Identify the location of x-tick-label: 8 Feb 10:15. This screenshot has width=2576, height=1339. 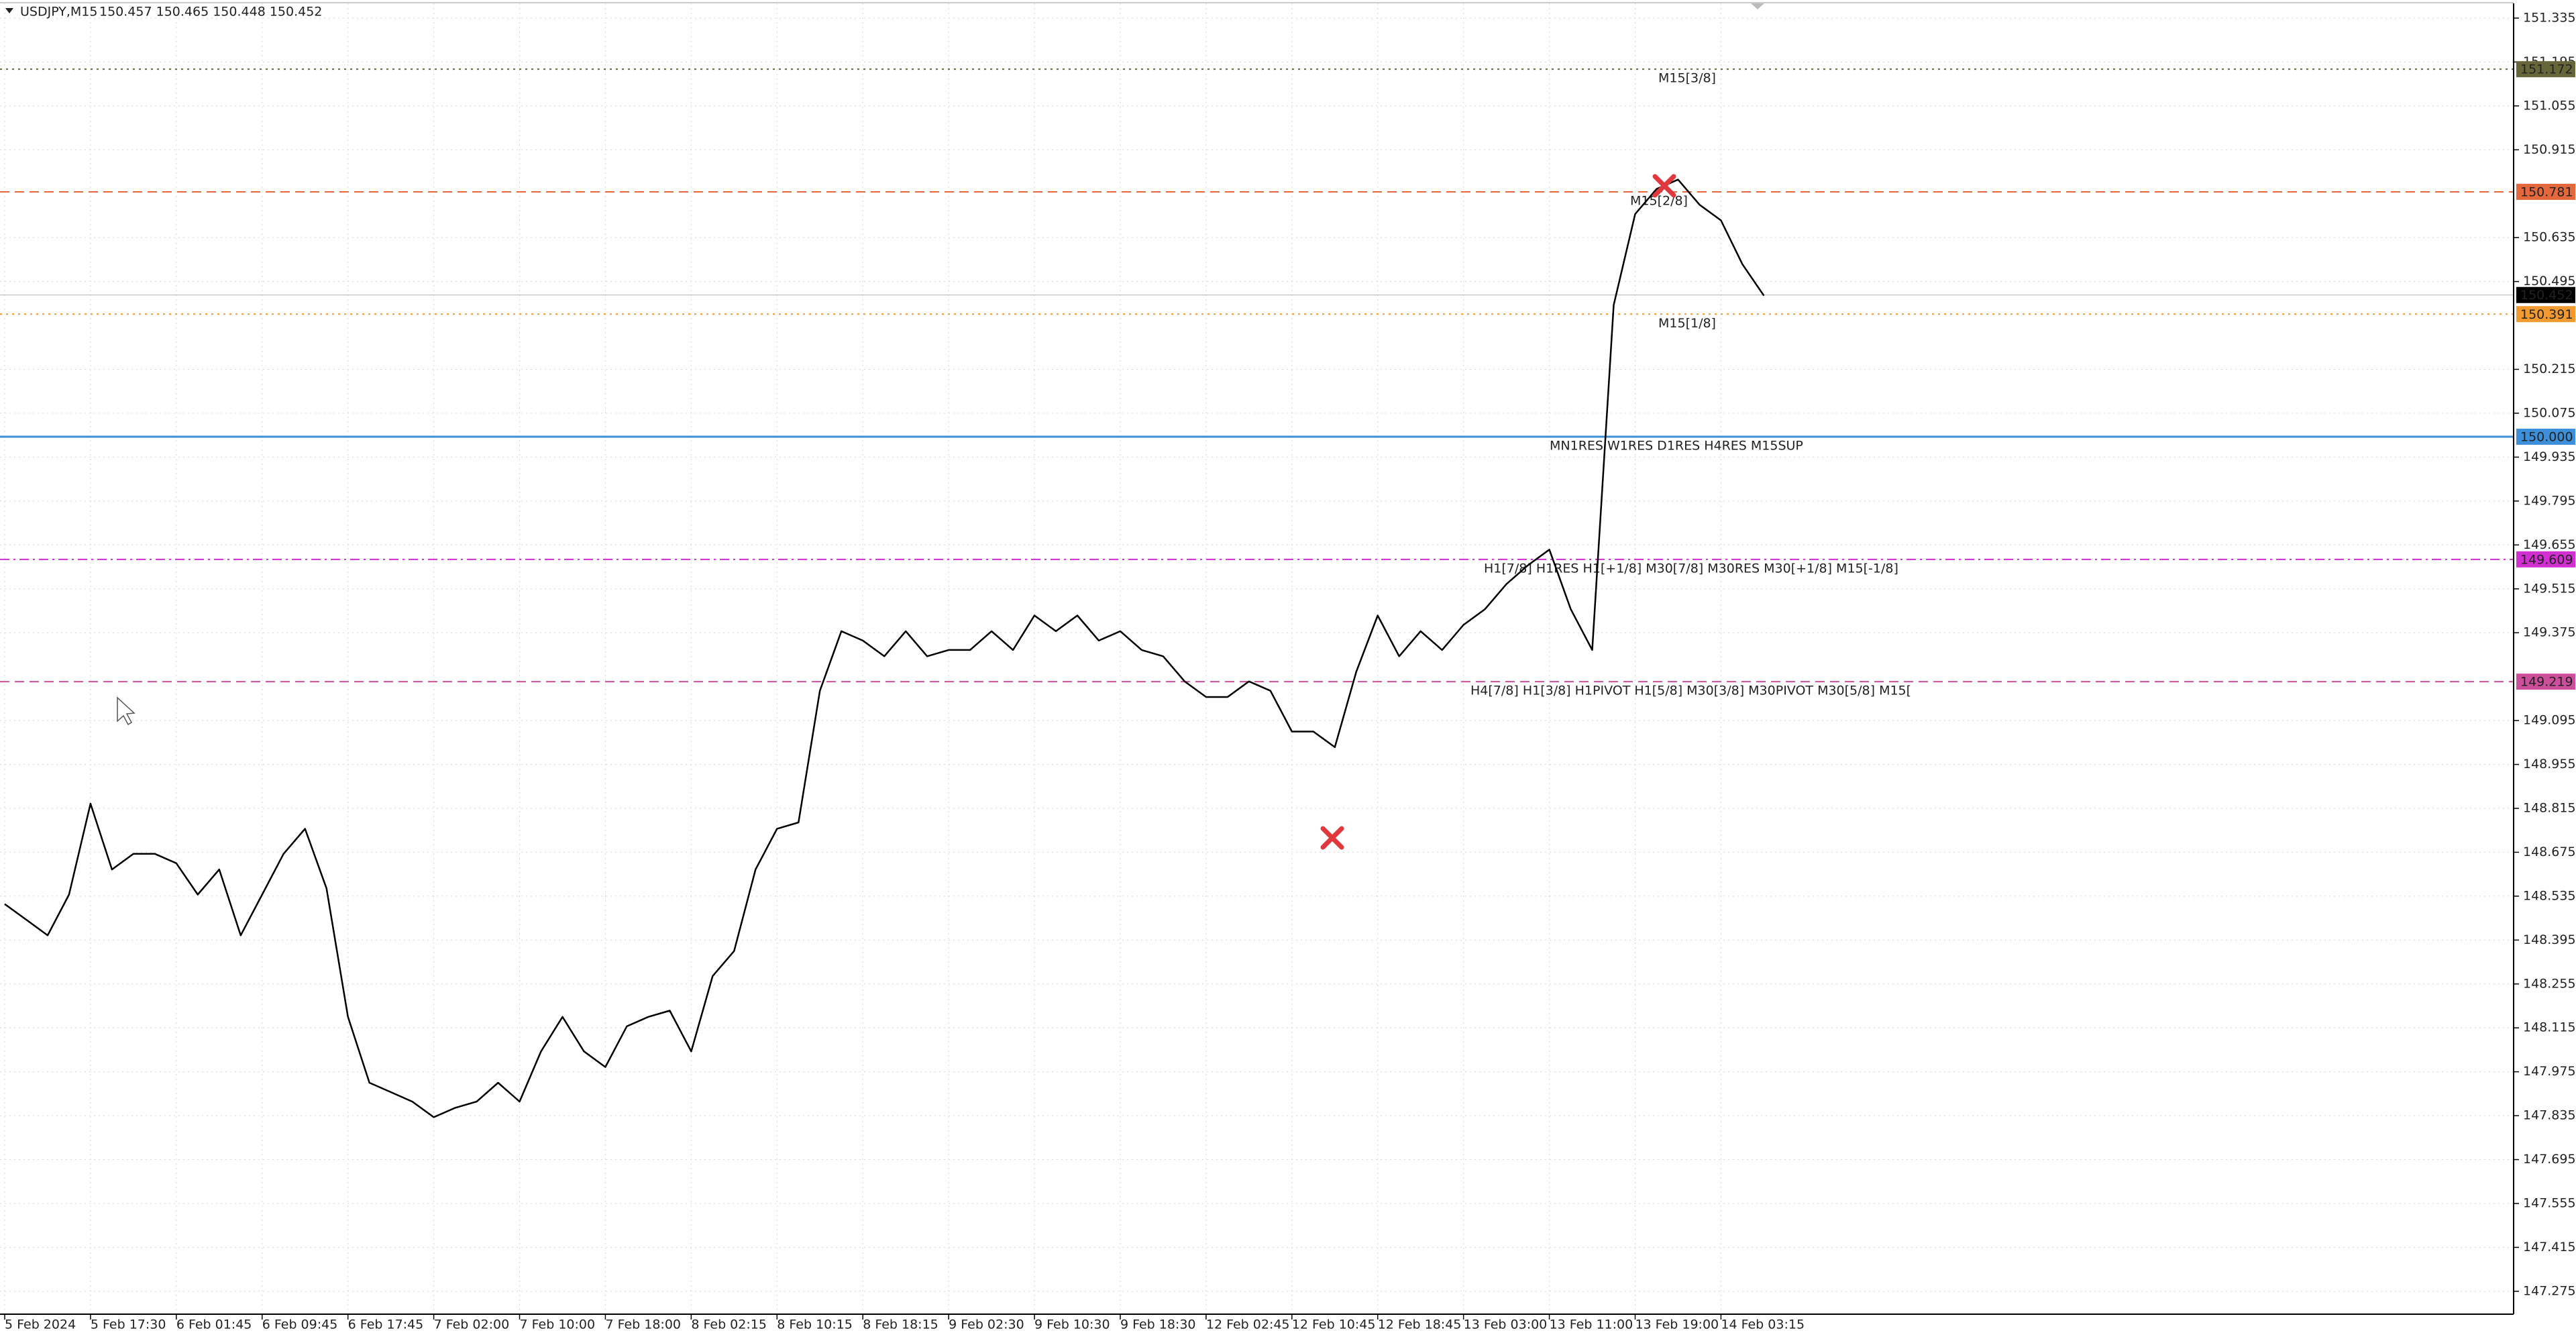
(815, 1325).